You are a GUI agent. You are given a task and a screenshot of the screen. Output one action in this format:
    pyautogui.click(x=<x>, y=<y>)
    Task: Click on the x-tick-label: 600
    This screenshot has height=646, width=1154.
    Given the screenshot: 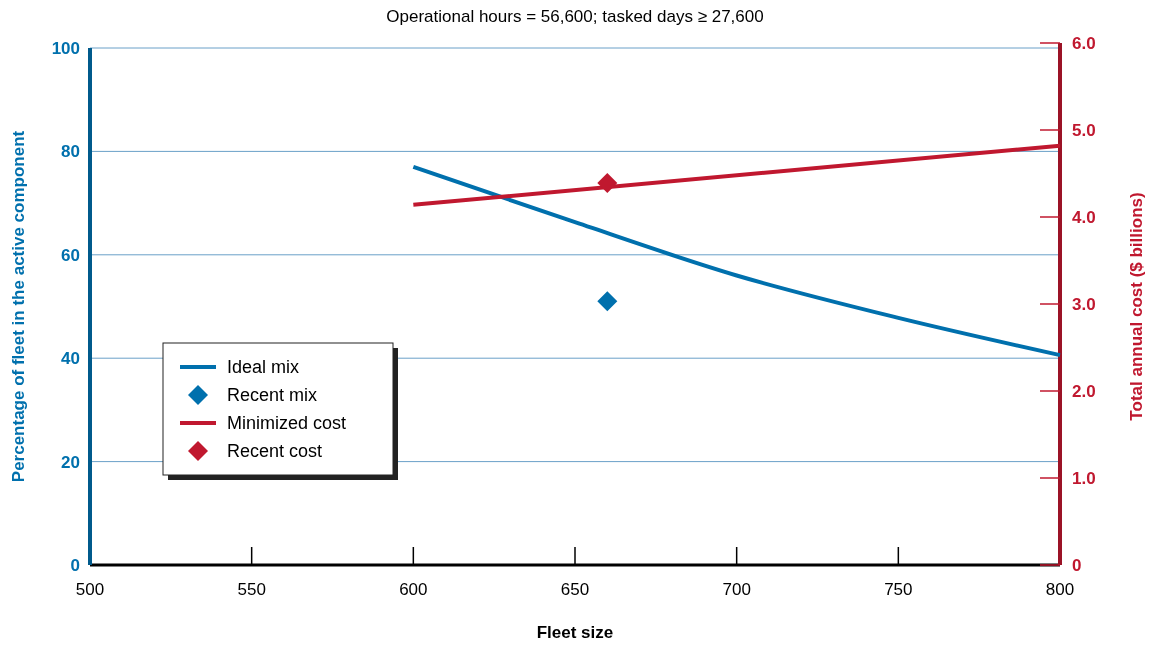 What is the action you would take?
    pyautogui.click(x=413, y=589)
    